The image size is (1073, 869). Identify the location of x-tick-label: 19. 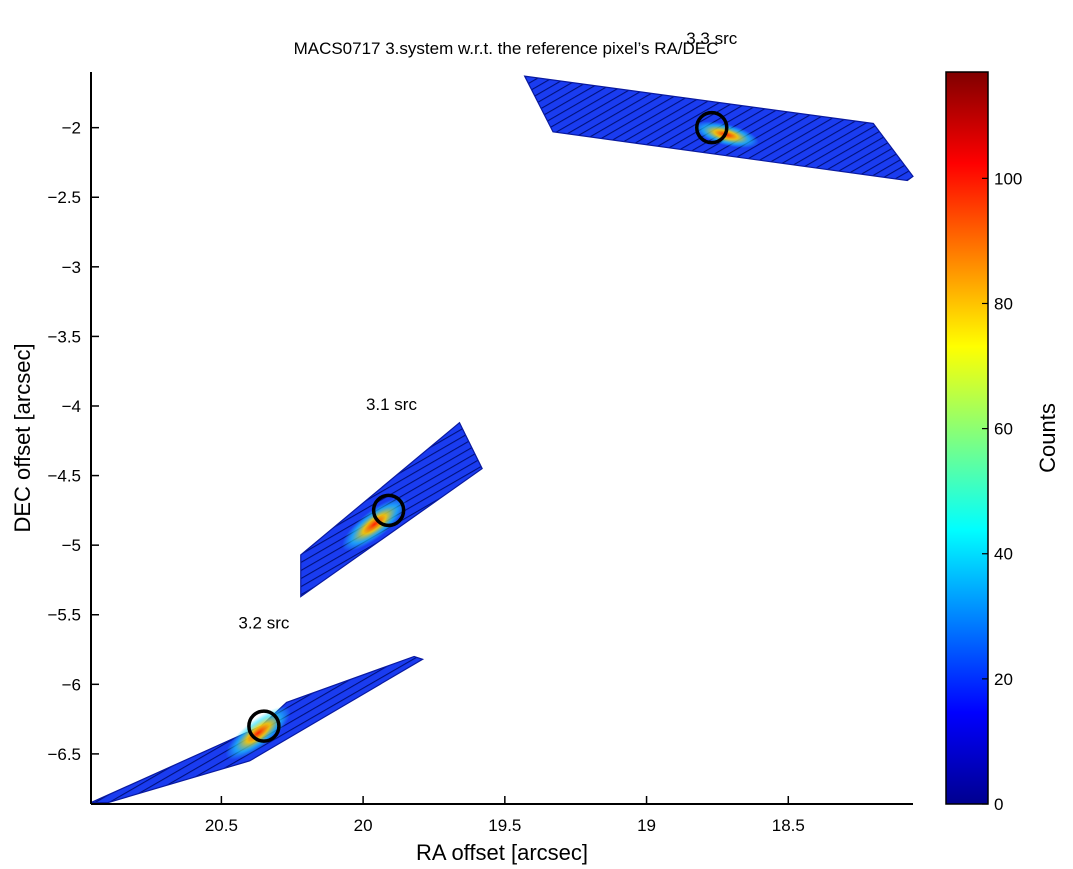
(646, 825).